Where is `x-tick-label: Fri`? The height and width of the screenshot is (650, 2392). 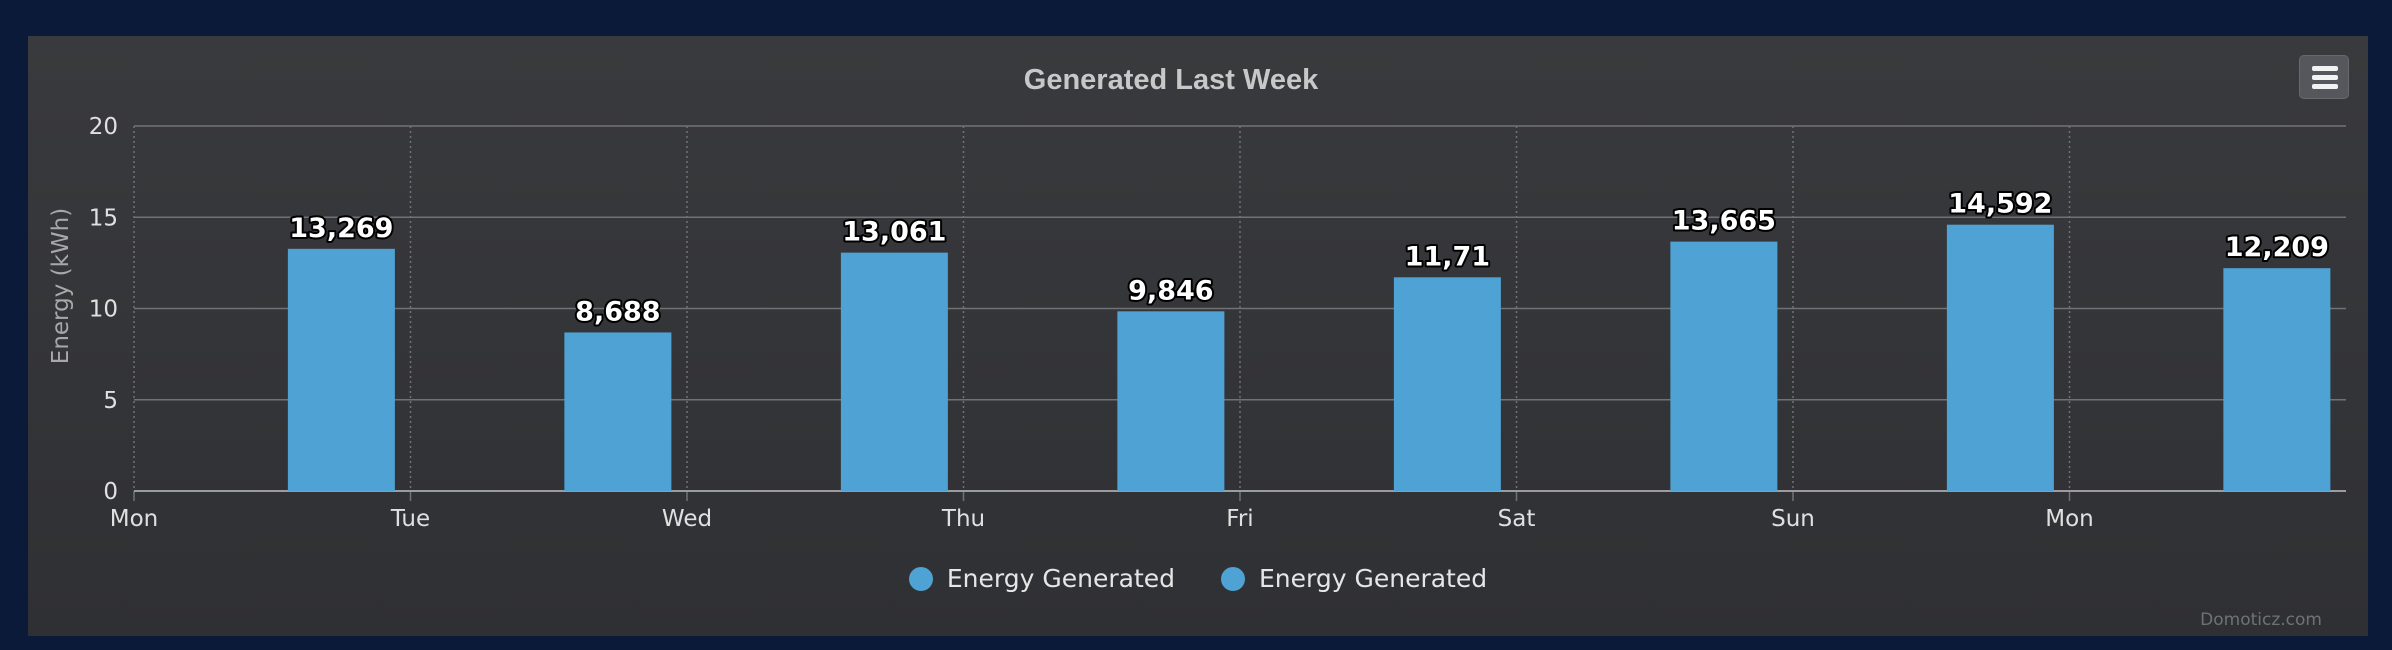 x-tick-label: Fri is located at coordinates (1239, 519).